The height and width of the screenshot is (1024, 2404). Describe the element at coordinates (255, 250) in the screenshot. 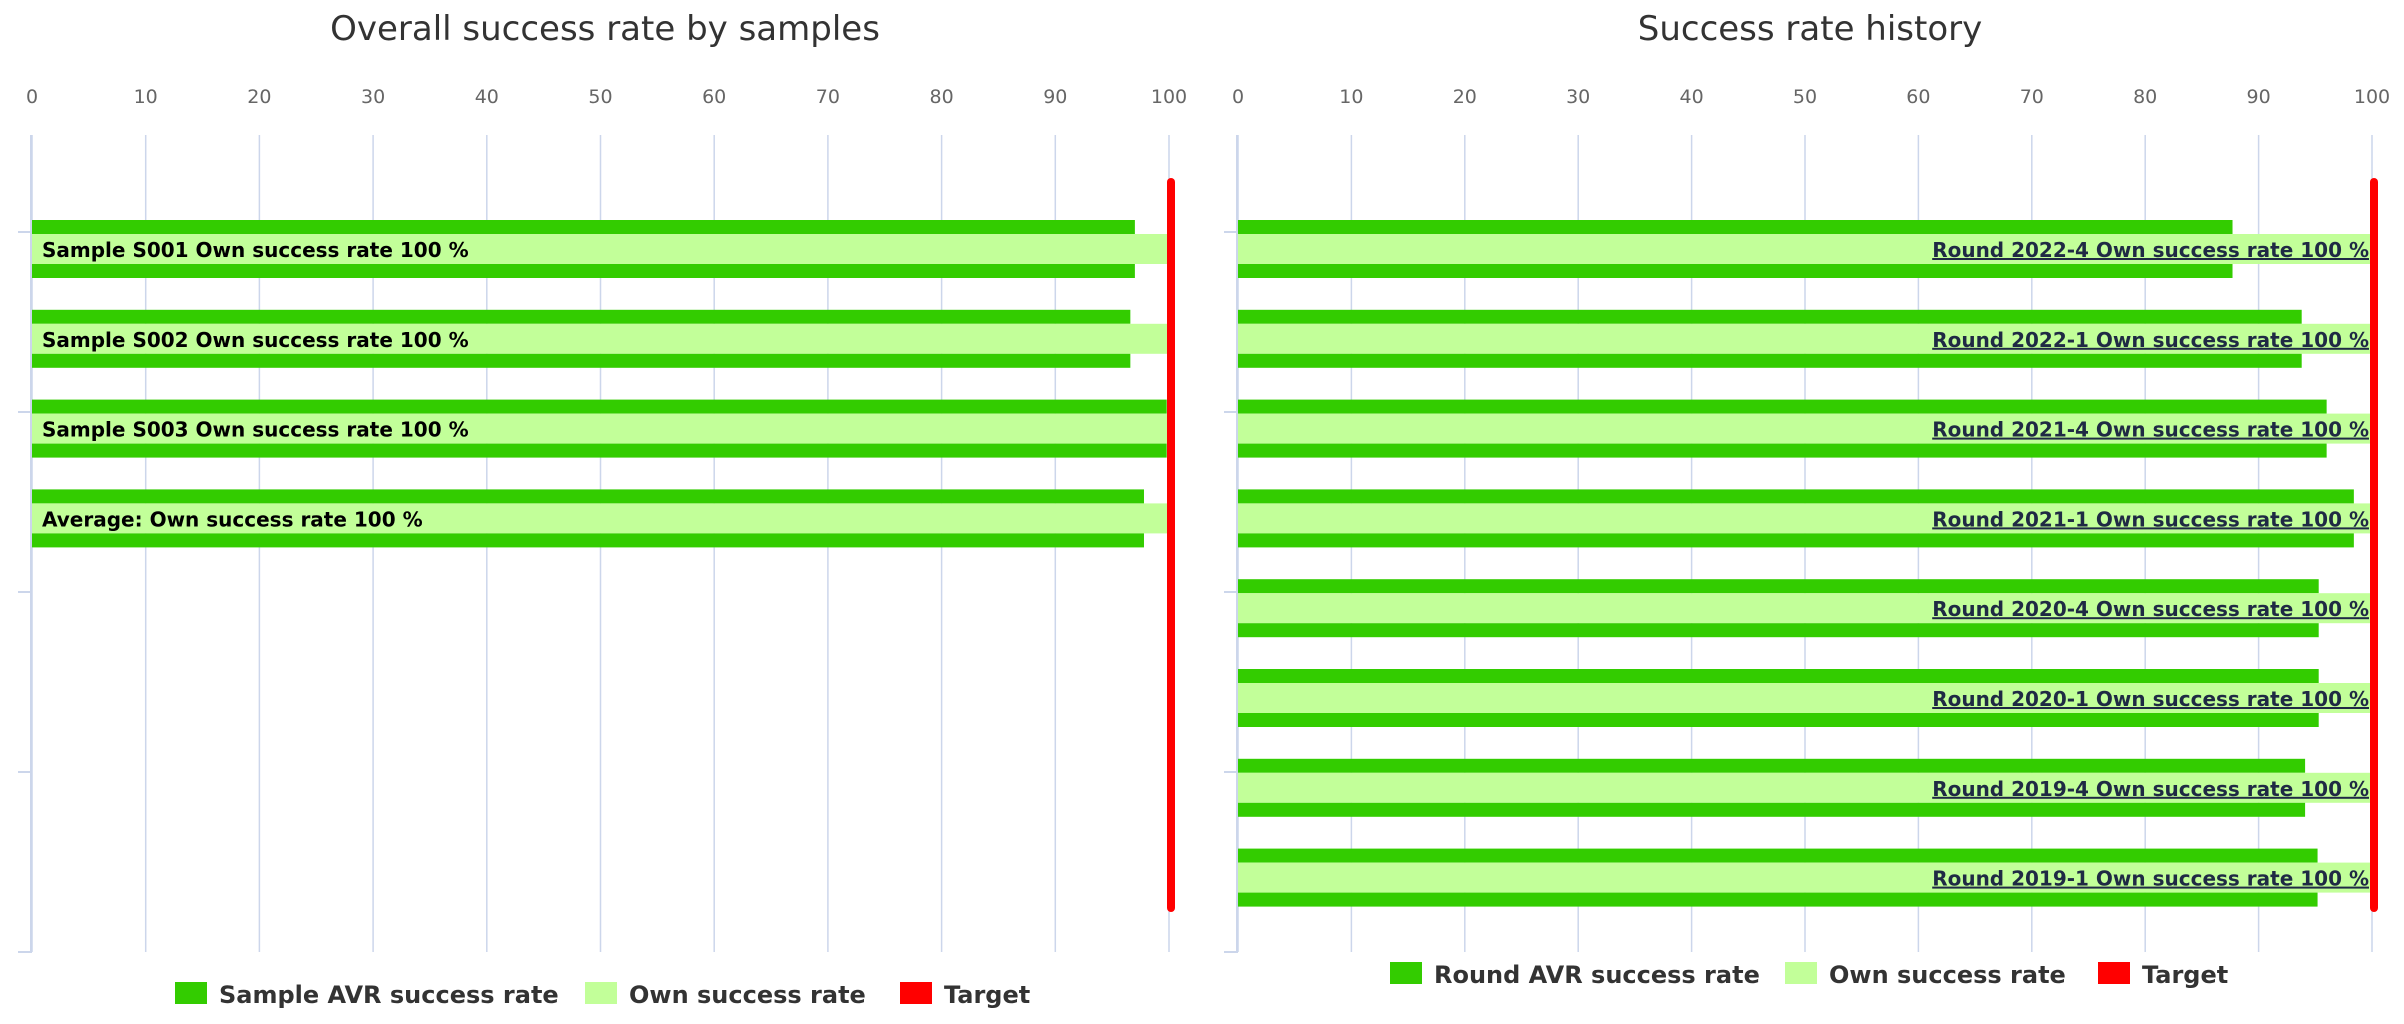

I see `bar-label: Sample S001 Own success rate 100 %` at that location.